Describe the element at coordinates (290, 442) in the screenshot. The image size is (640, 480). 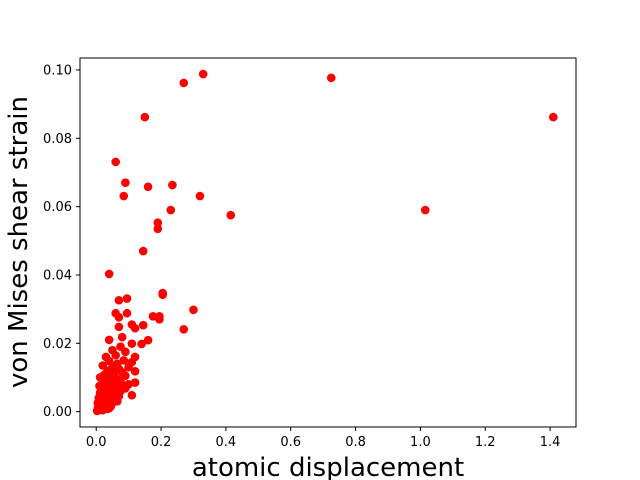
I see `x-tick-label: 0.6` at that location.